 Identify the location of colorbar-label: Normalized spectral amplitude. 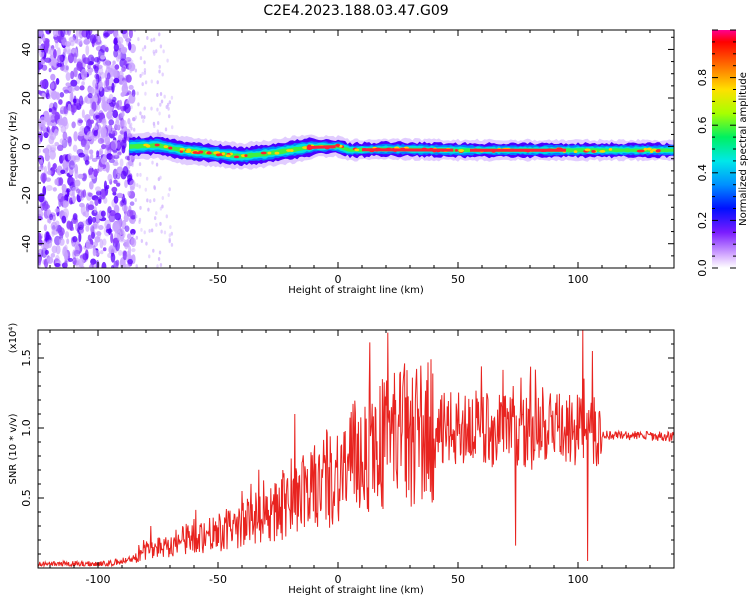
(743, 149).